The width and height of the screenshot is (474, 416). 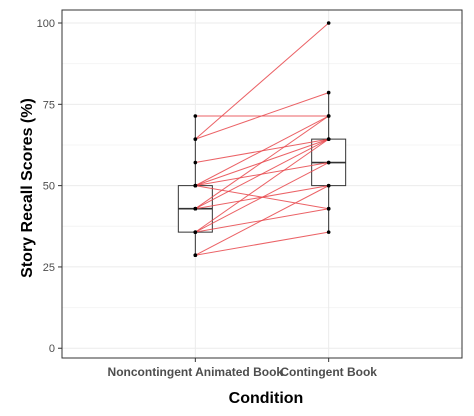 I want to click on y-tick-label: 25, so click(x=49, y=268).